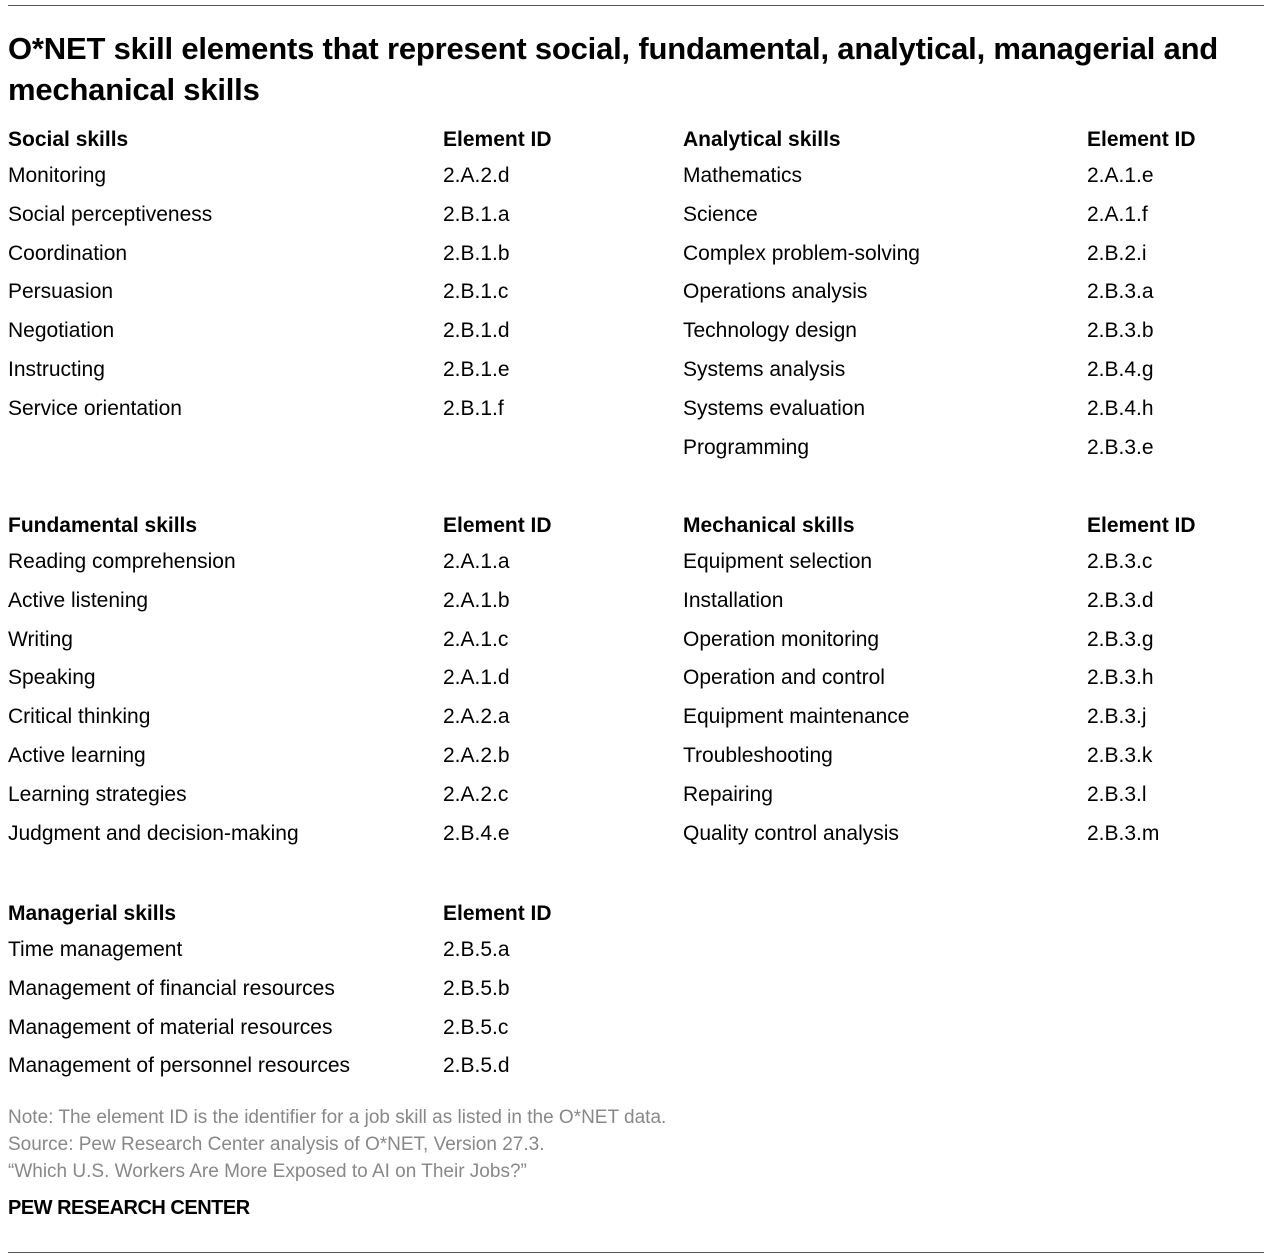 Image resolution: width=1280 pixels, height=1260 pixels. What do you see at coordinates (56, 369) in the screenshot?
I see `skill-name: Instructing` at bounding box center [56, 369].